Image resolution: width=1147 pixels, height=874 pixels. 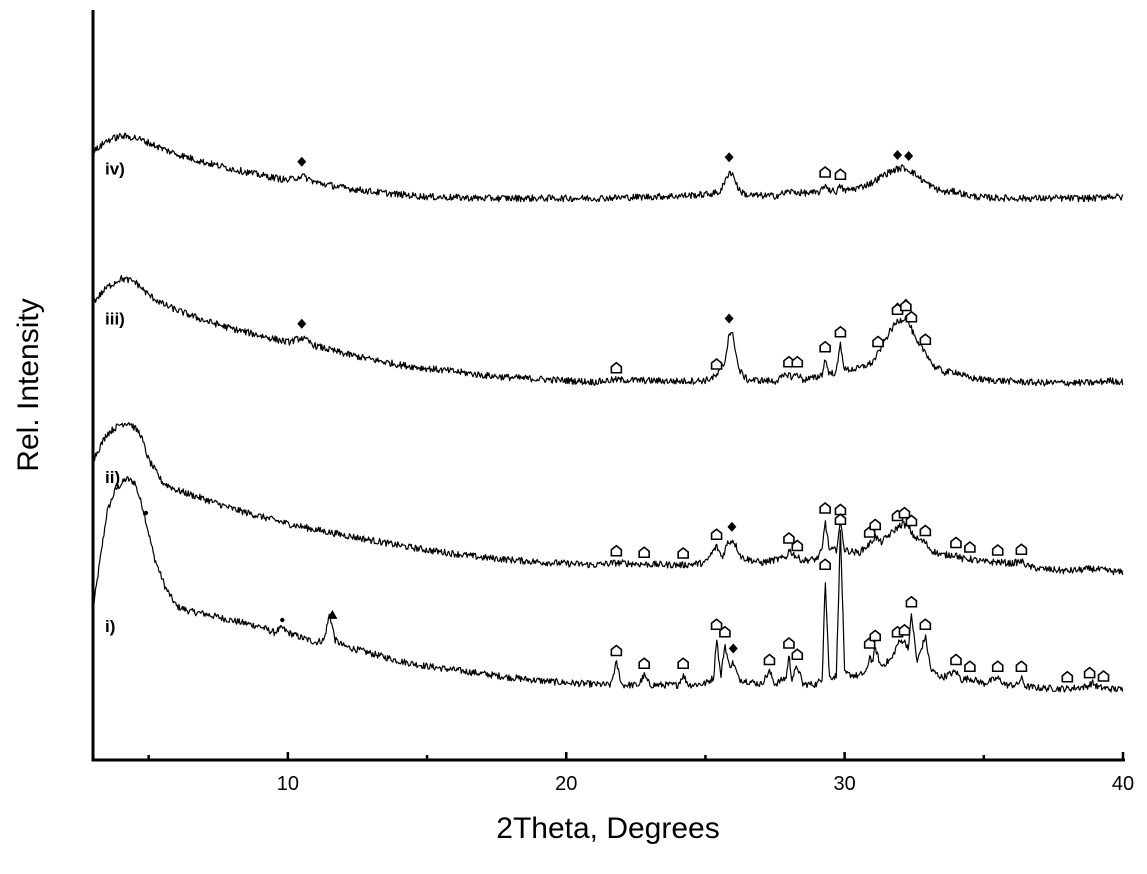 I want to click on trace-label-4: iv), so click(x=115, y=169).